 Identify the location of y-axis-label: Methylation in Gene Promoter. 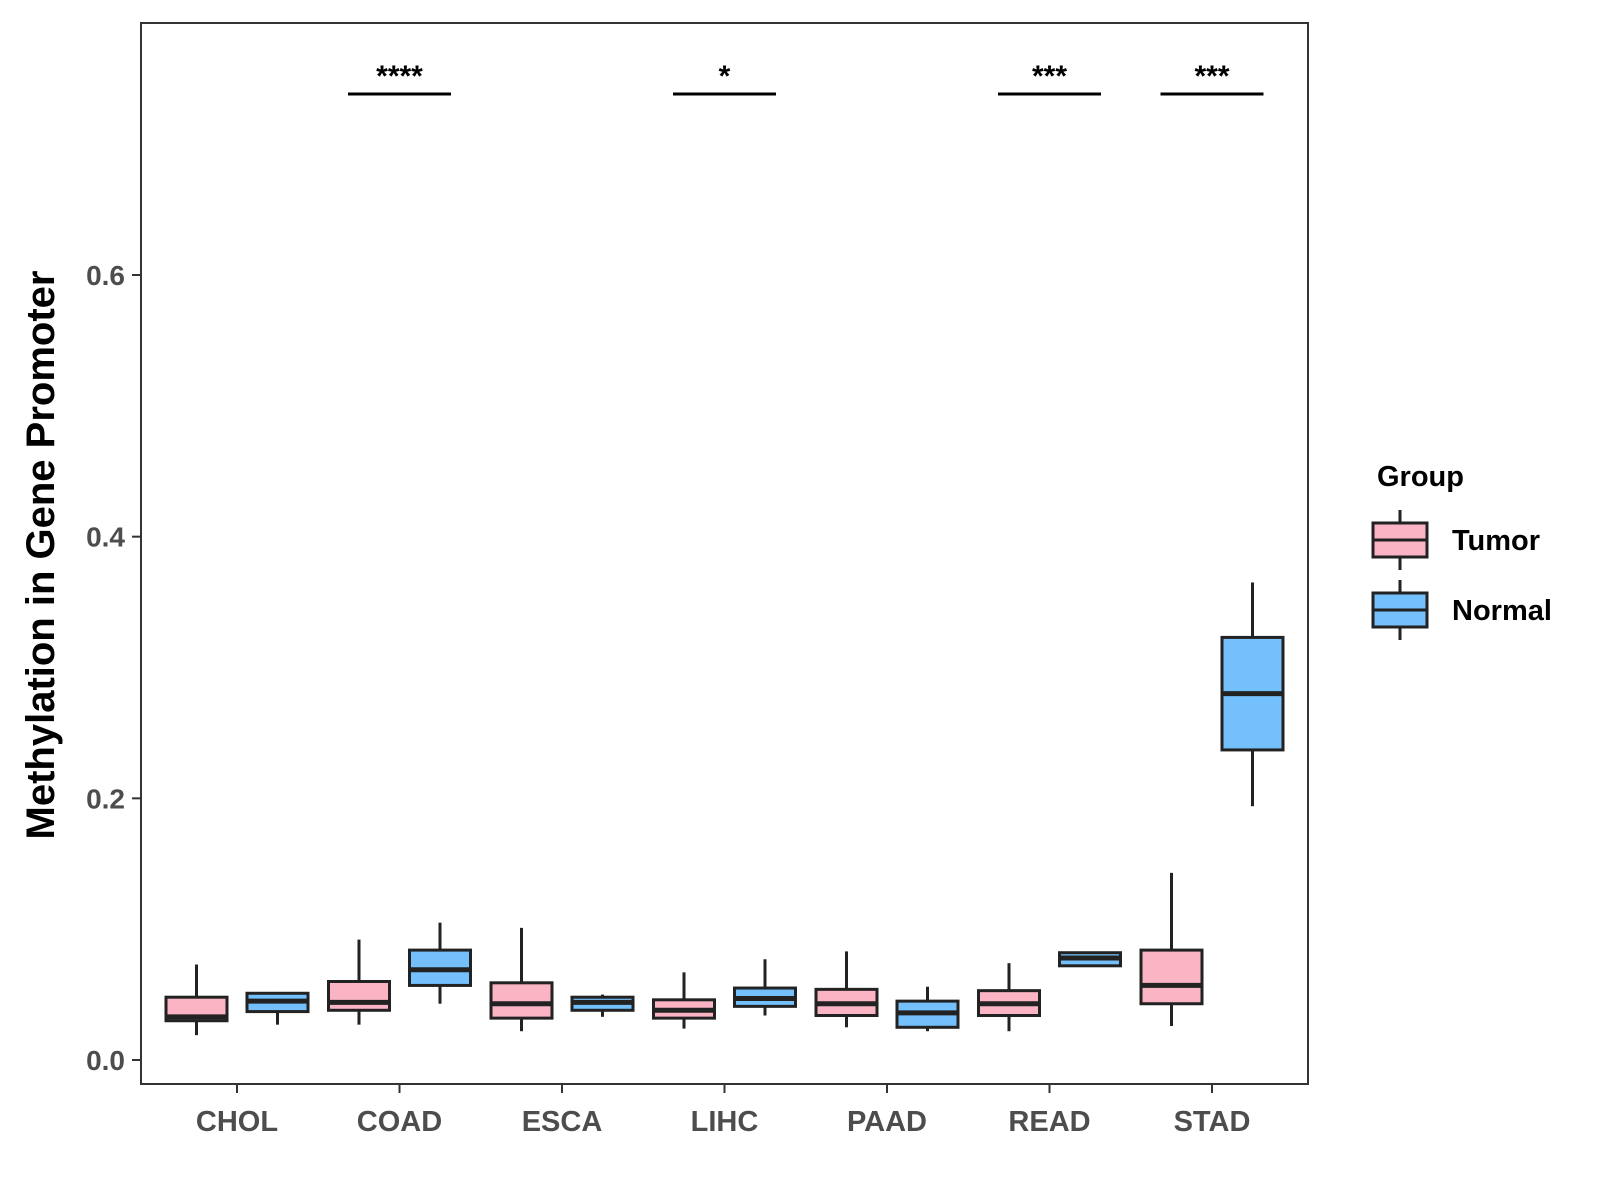
(41, 555).